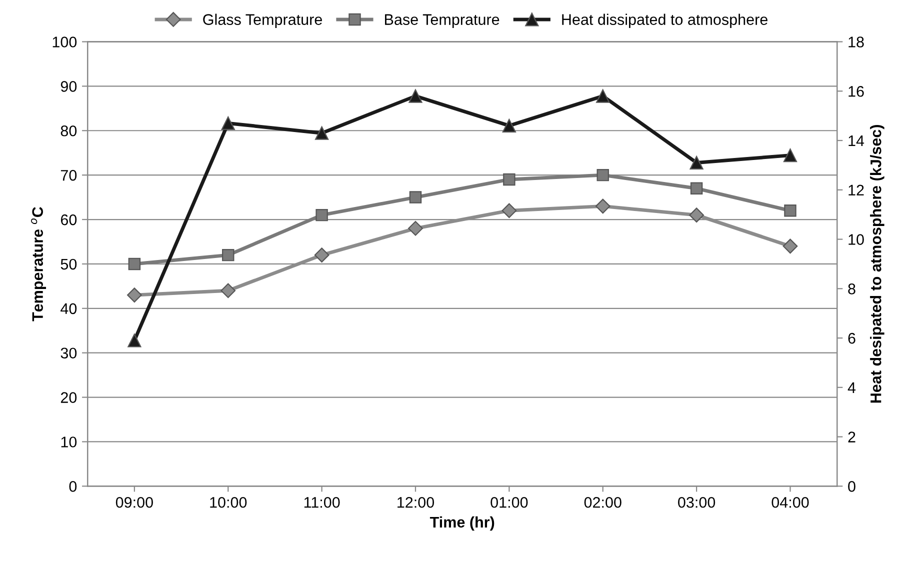  What do you see at coordinates (416, 502) in the screenshot?
I see `x-tick-label: 12:00` at bounding box center [416, 502].